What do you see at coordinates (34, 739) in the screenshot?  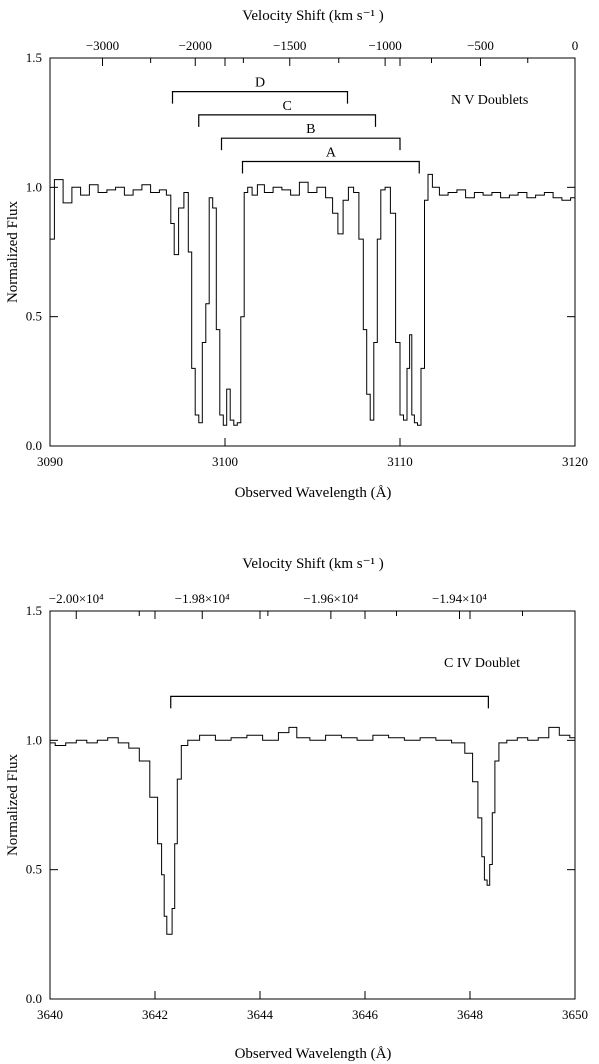 I see `civ-y-tick-label: 1.0` at bounding box center [34, 739].